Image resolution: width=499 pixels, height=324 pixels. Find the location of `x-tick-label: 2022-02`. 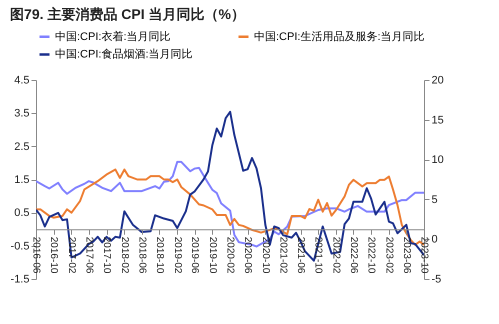

x-tick-label: 2022-02 is located at coordinates (336, 255).